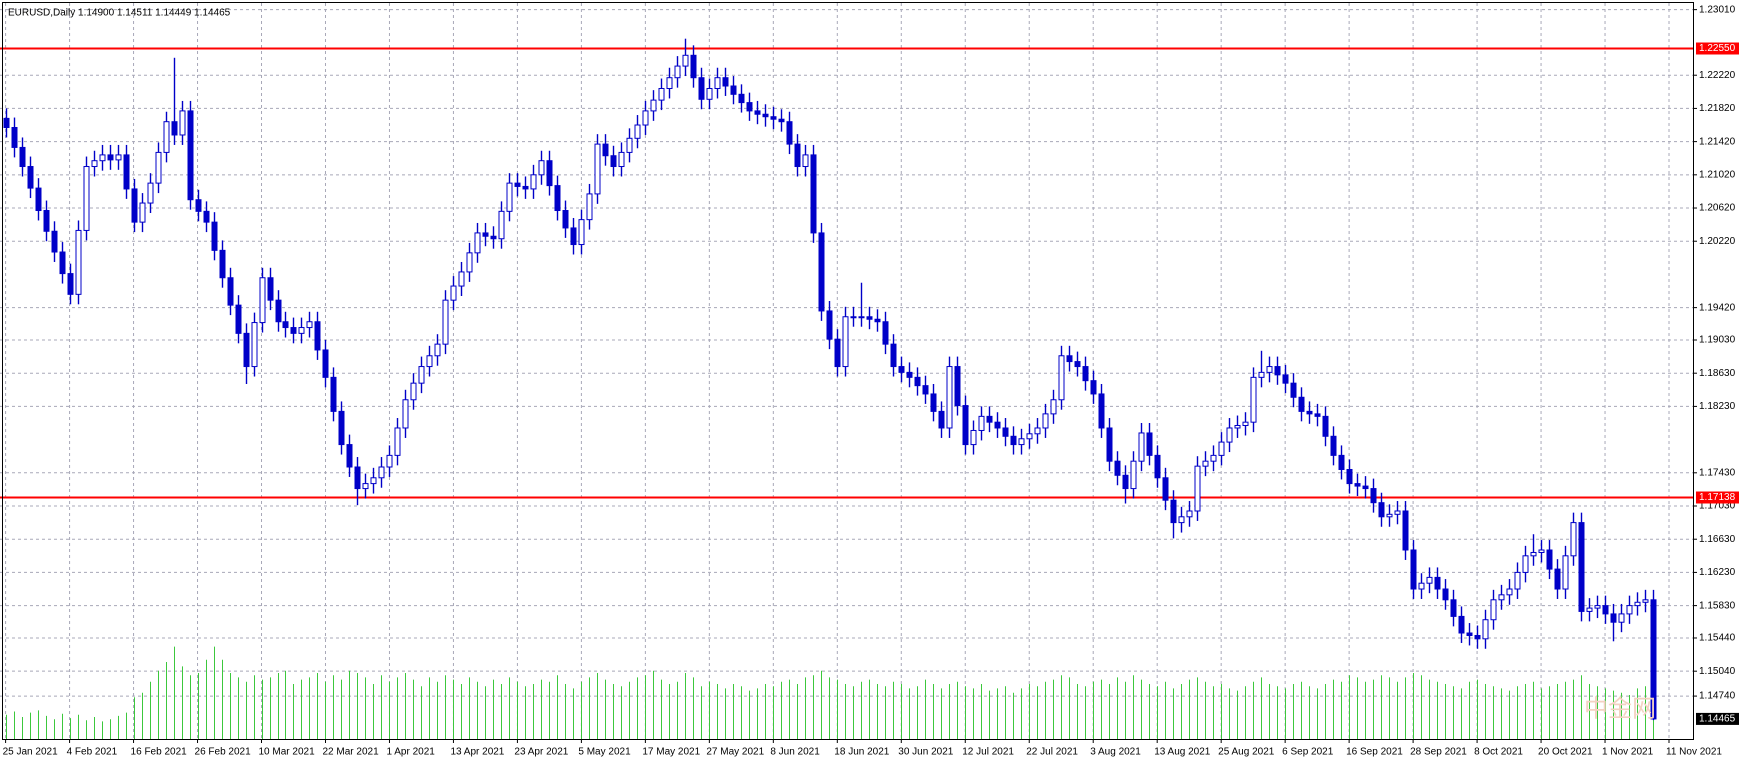 The width and height of the screenshot is (1741, 761). Describe the element at coordinates (830, 692) in the screenshot. I see `volume-layer` at that location.